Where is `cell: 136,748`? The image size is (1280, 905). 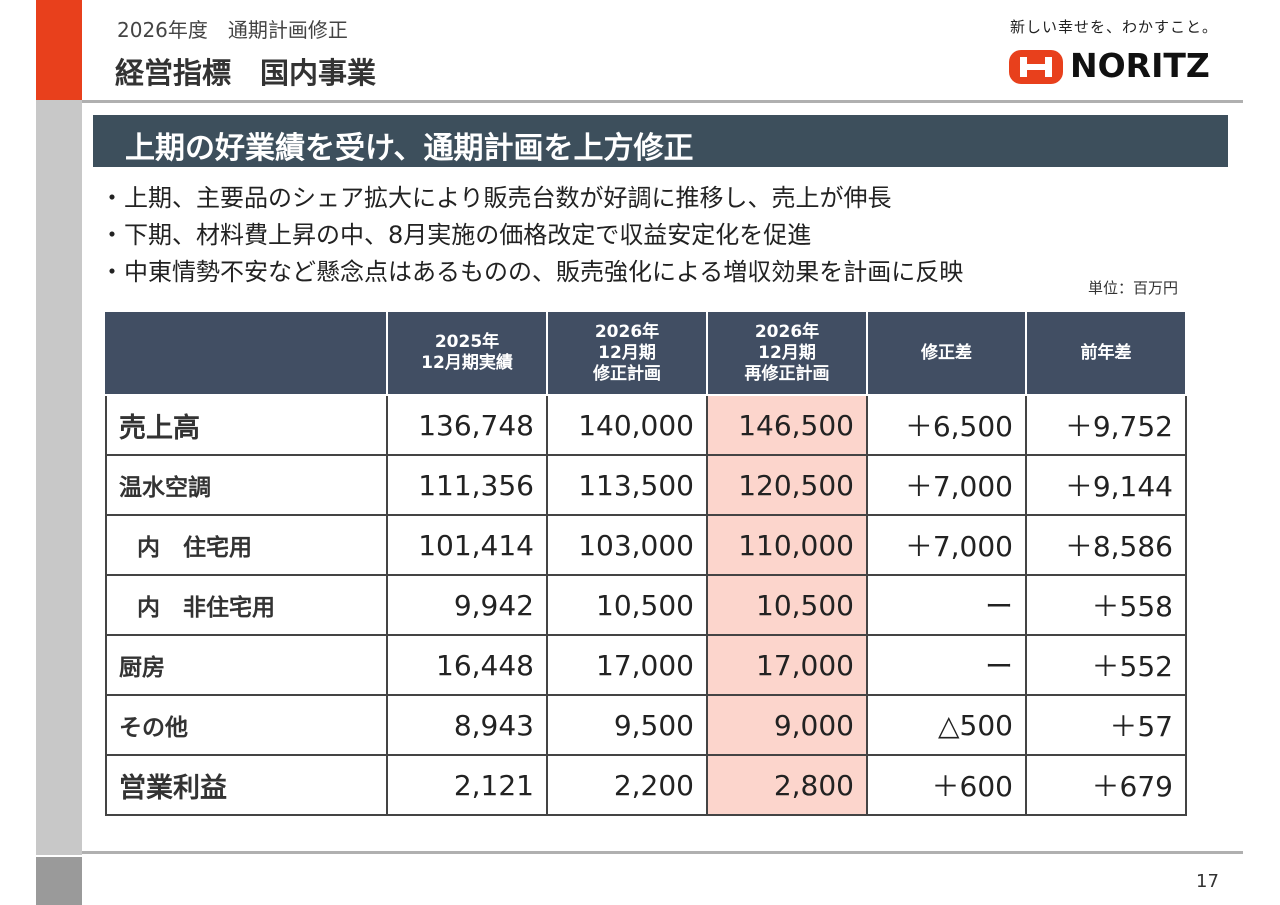
cell: 136,748 is located at coordinates (467, 425).